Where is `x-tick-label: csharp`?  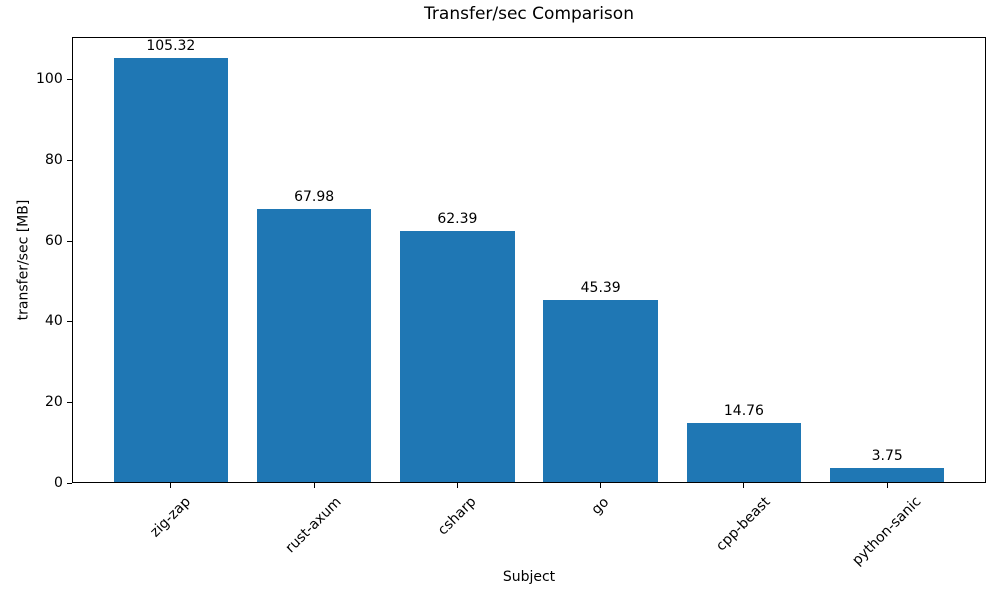
x-tick-label: csharp is located at coordinates (457, 516).